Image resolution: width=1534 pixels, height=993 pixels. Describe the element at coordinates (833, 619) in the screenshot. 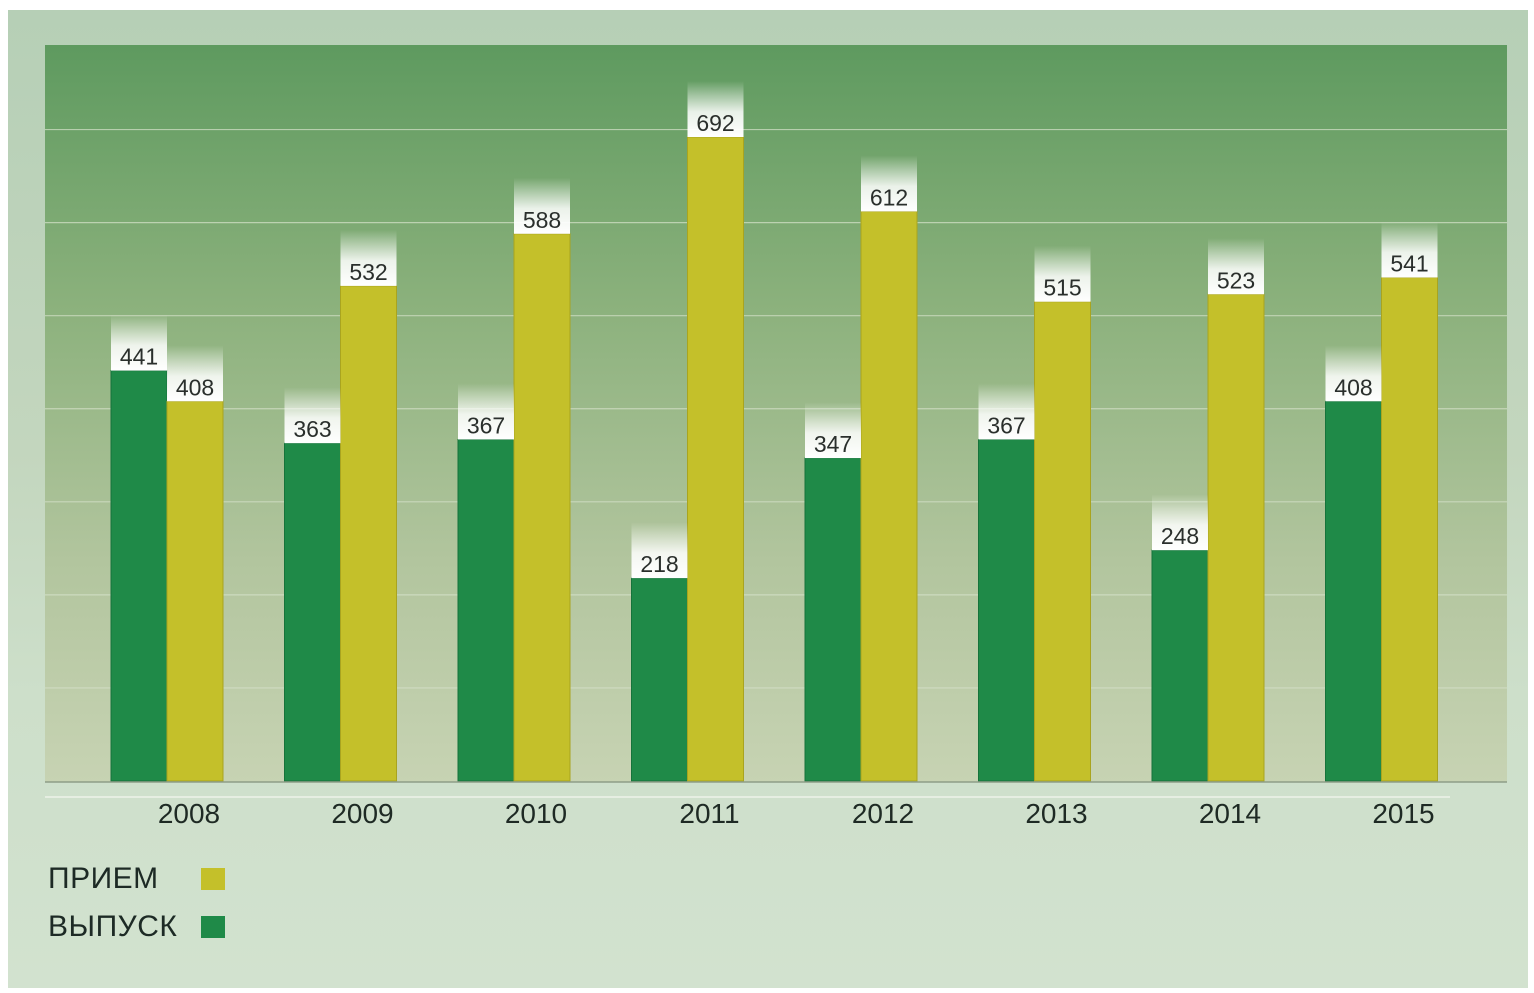

I see `bar-vypusk-2012` at that location.